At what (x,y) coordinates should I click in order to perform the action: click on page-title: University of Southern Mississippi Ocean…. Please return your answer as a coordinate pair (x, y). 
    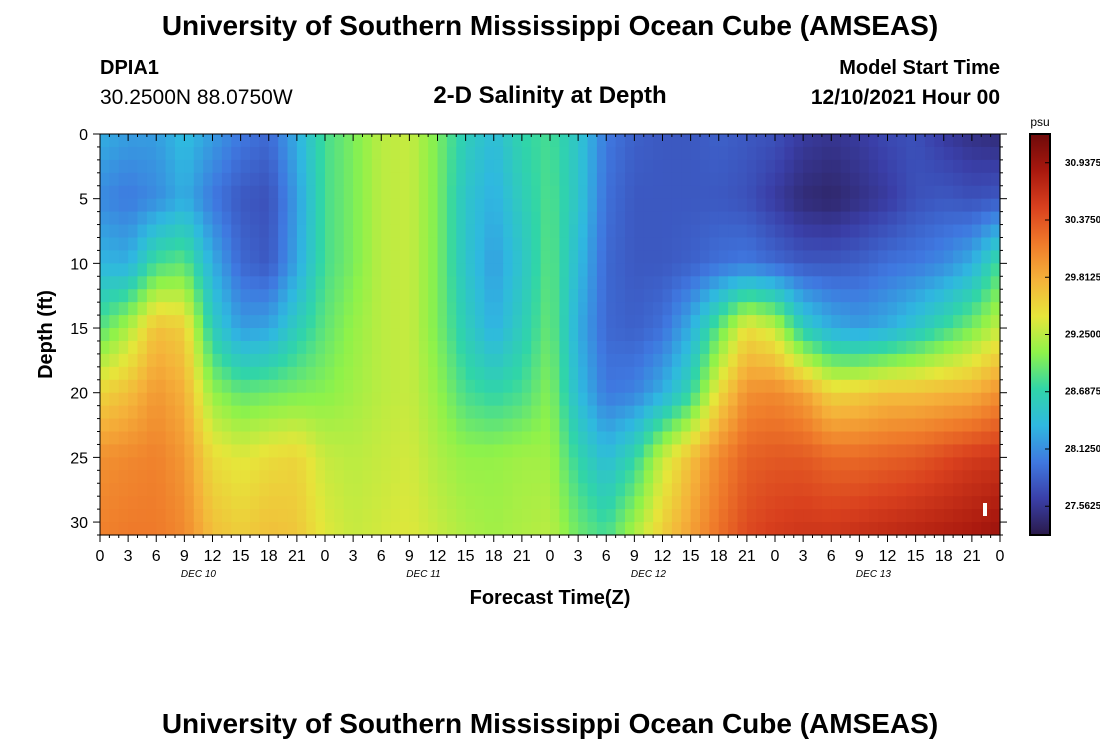
    Looking at the image, I should click on (550, 25).